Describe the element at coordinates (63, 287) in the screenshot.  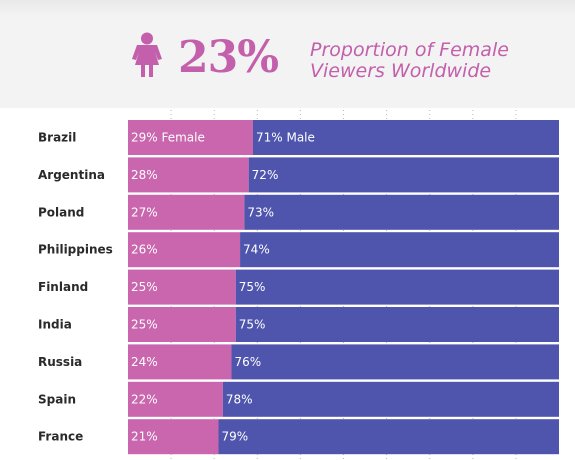
I see `country-label: Finland` at that location.